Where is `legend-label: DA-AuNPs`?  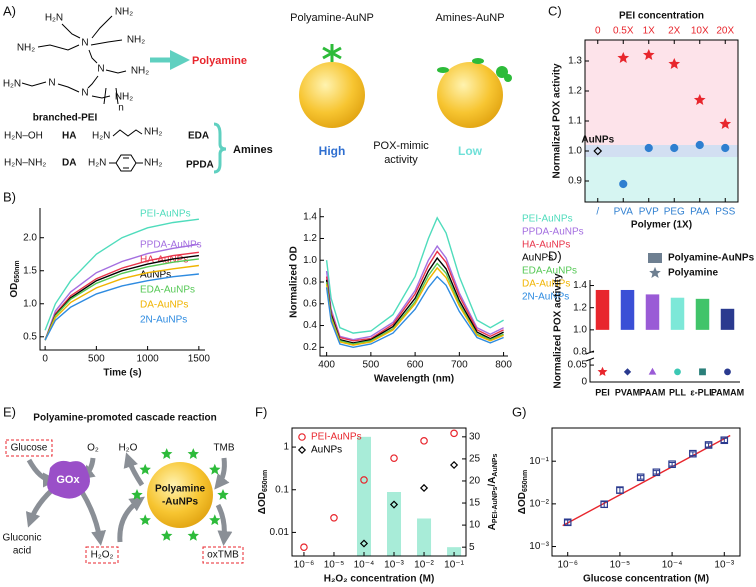 legend-label: DA-AuNPs is located at coordinates (164, 305).